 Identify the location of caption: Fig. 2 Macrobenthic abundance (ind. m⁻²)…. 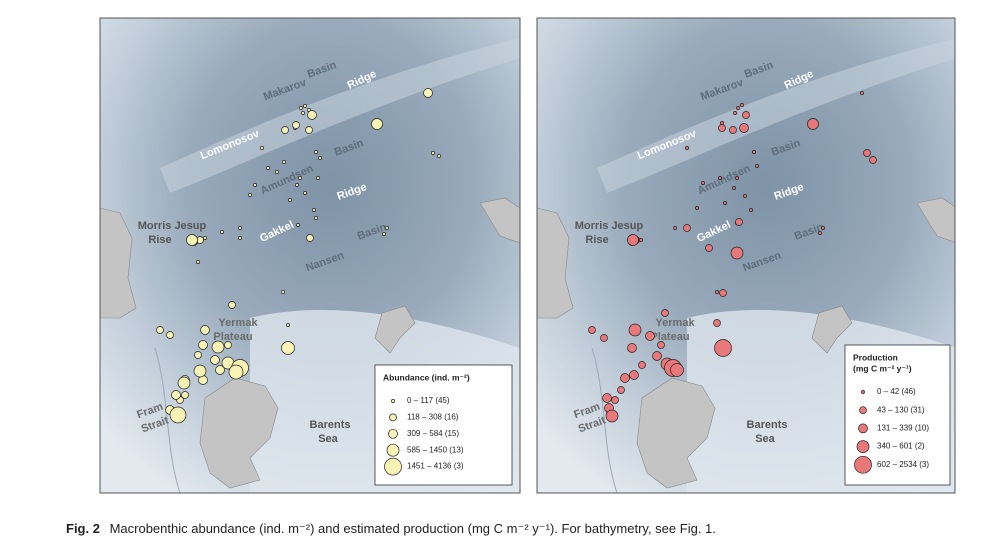
(391, 528).